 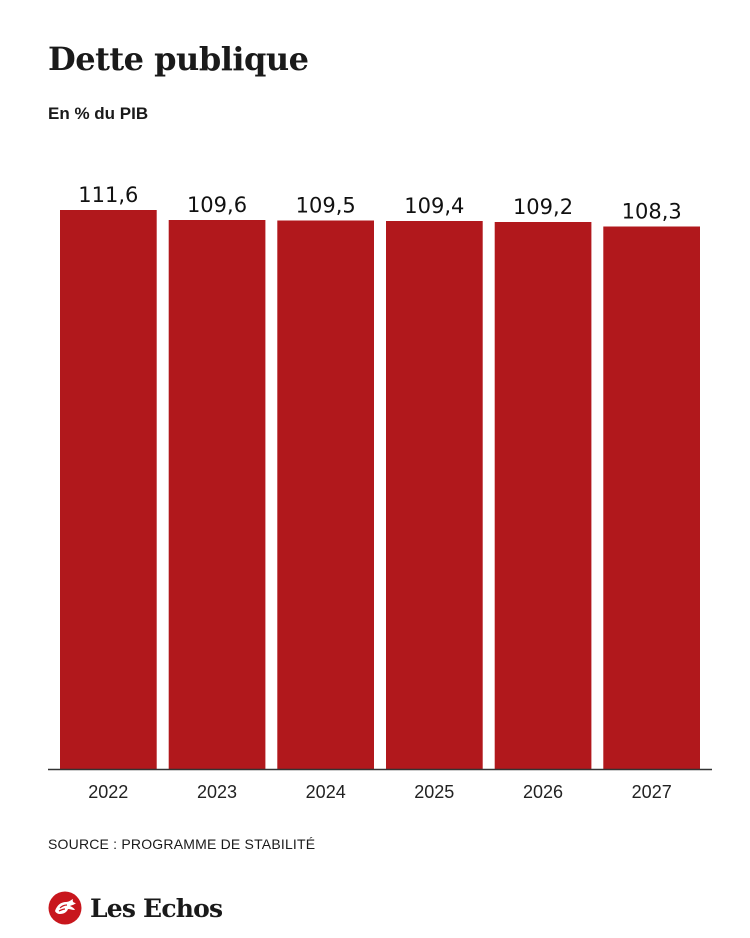 I want to click on x-tick-label-2025: 2025, so click(x=434, y=792).